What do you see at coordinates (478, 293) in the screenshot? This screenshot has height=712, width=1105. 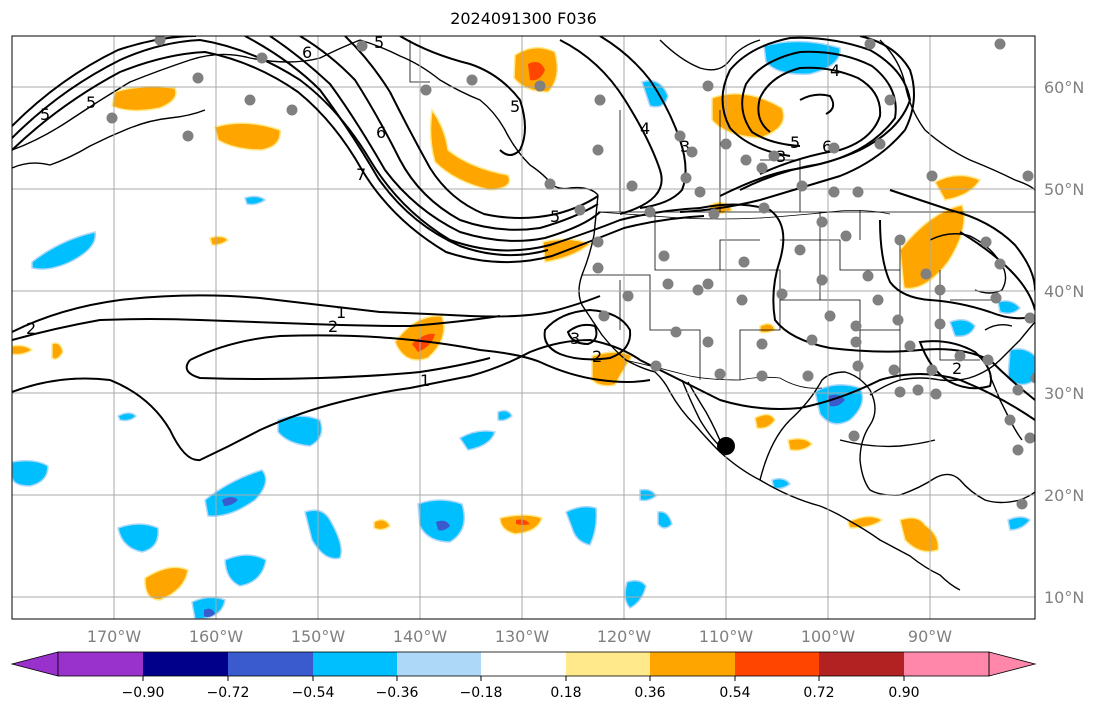 I see `strong-positive-regions` at bounding box center [478, 293].